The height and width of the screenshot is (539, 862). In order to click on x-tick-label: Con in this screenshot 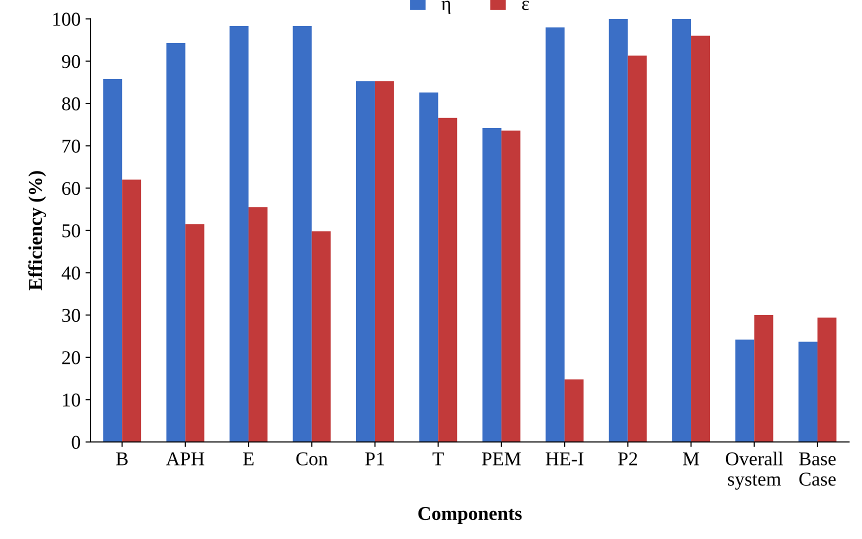, I will do `click(312, 459)`.